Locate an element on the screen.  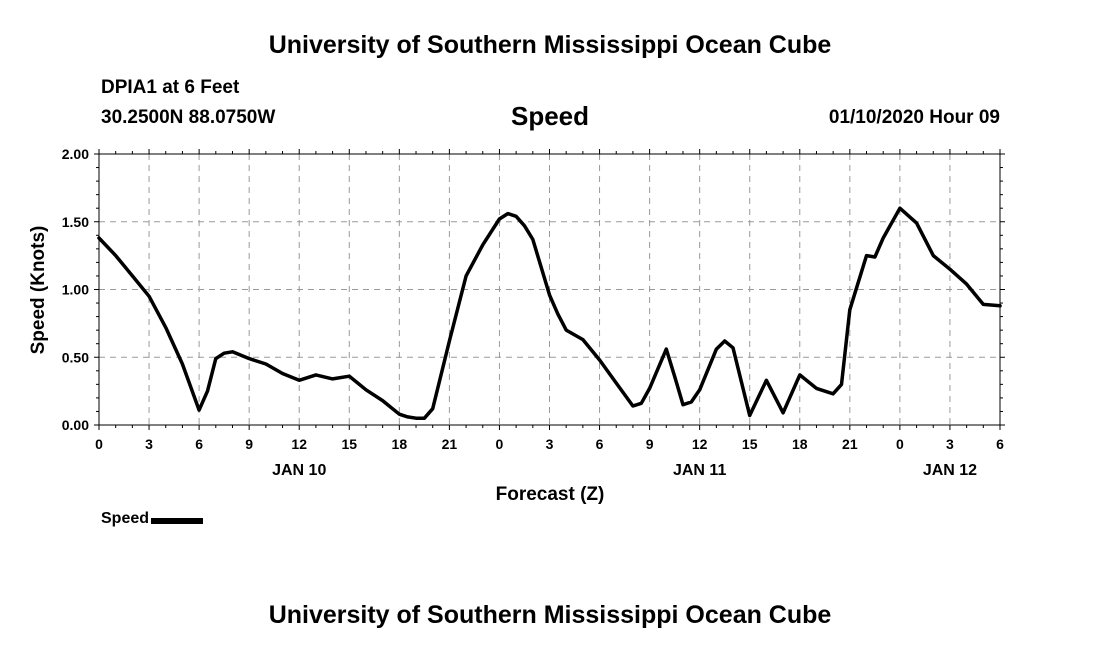
legend-swatch is located at coordinates (177, 520).